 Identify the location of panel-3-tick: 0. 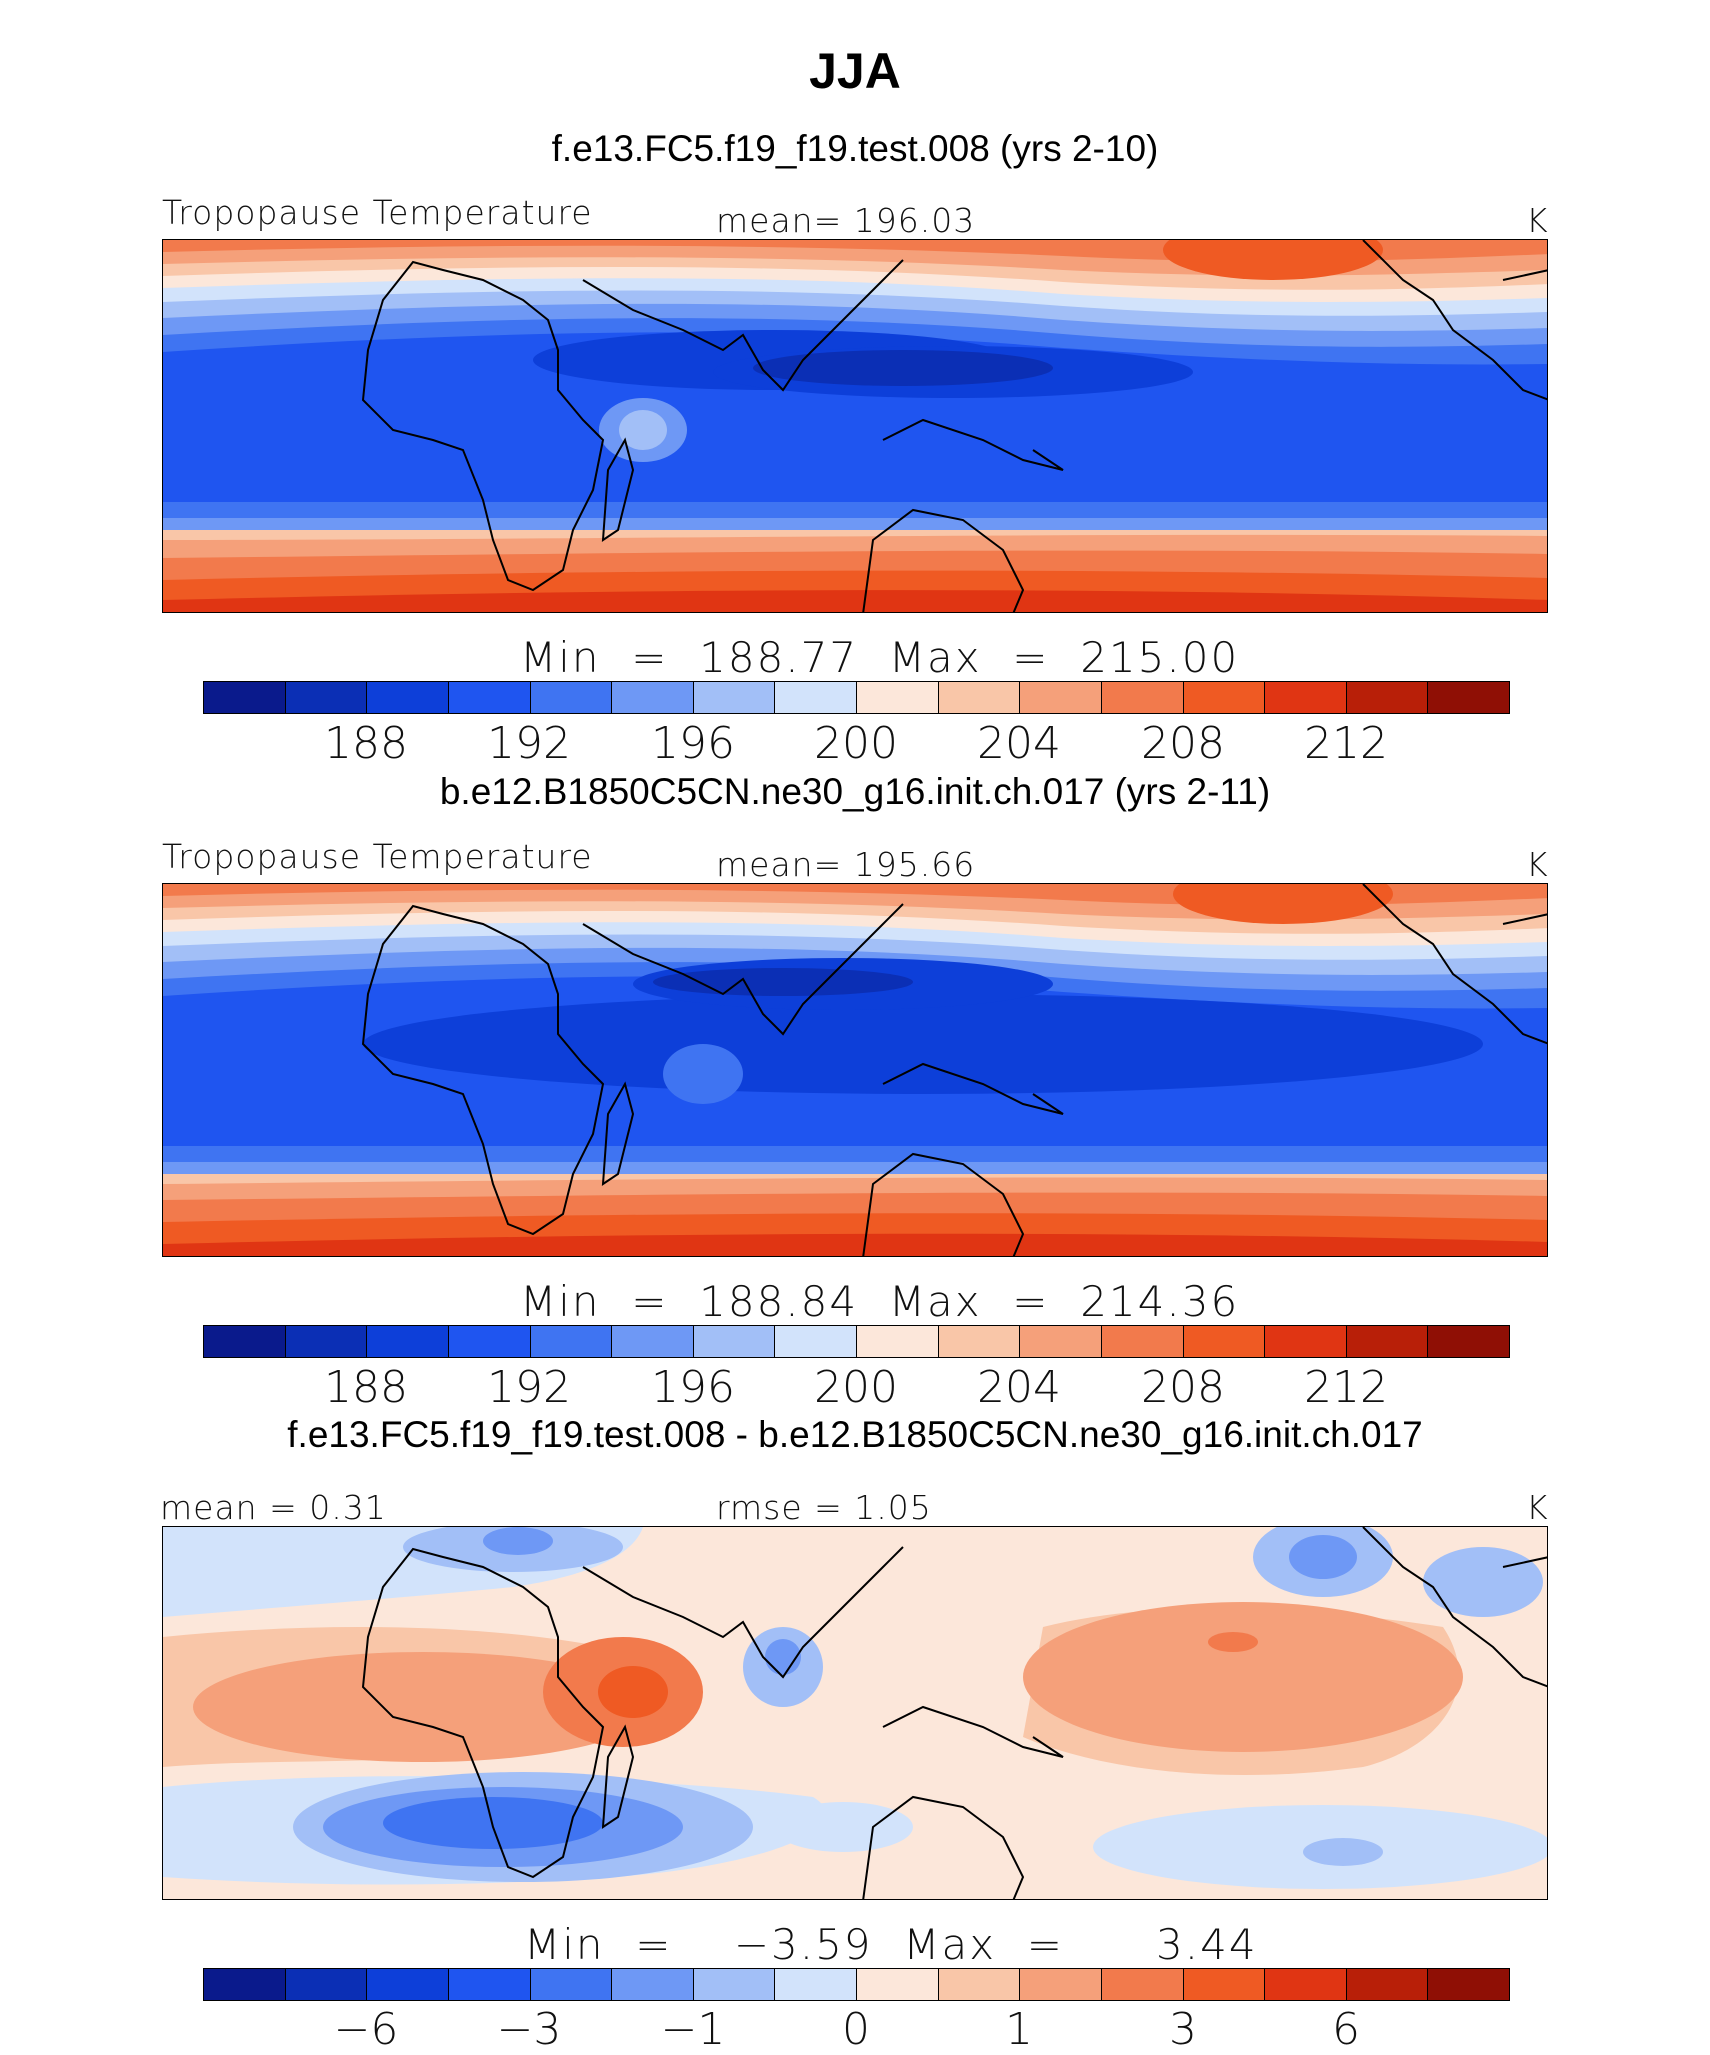
(856, 2029).